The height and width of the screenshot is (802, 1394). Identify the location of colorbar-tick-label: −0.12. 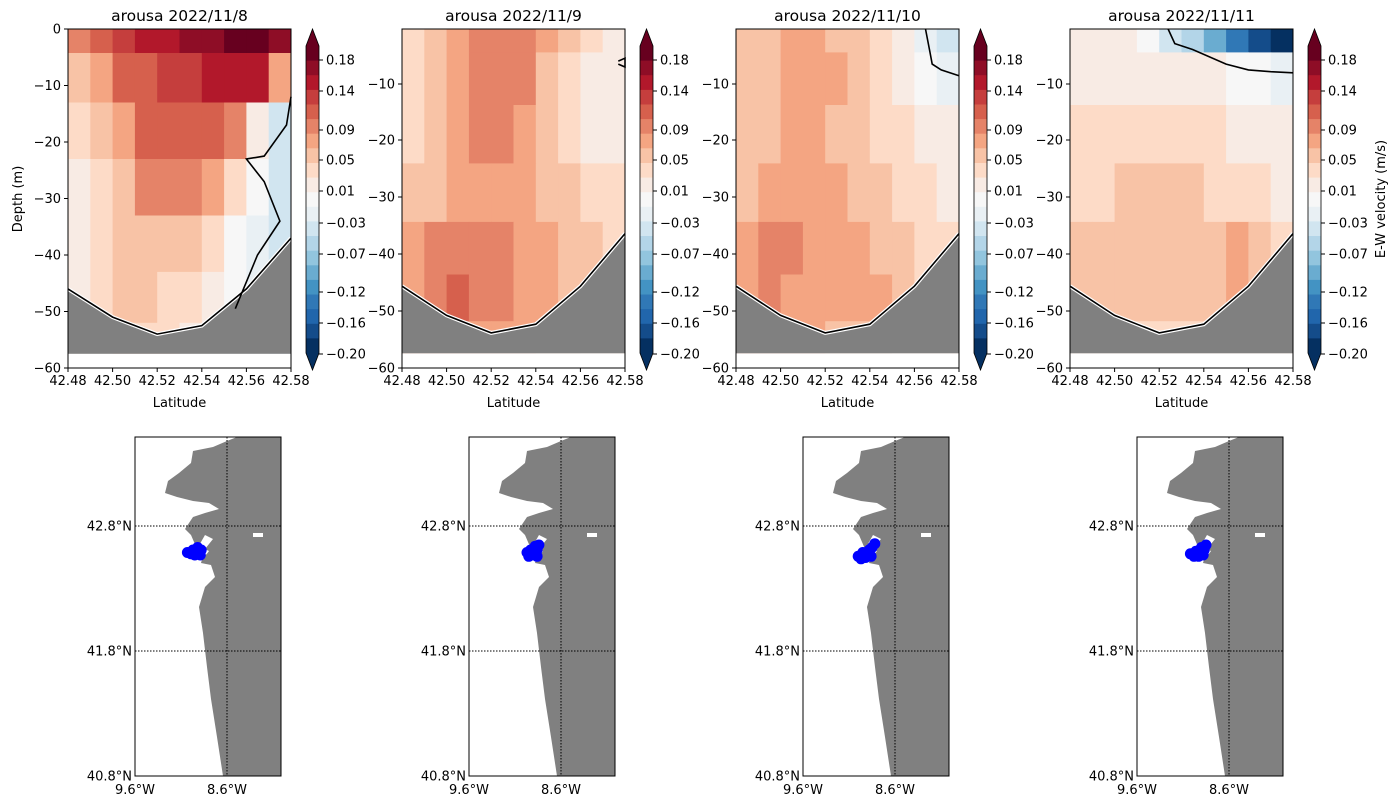
(1348, 293).